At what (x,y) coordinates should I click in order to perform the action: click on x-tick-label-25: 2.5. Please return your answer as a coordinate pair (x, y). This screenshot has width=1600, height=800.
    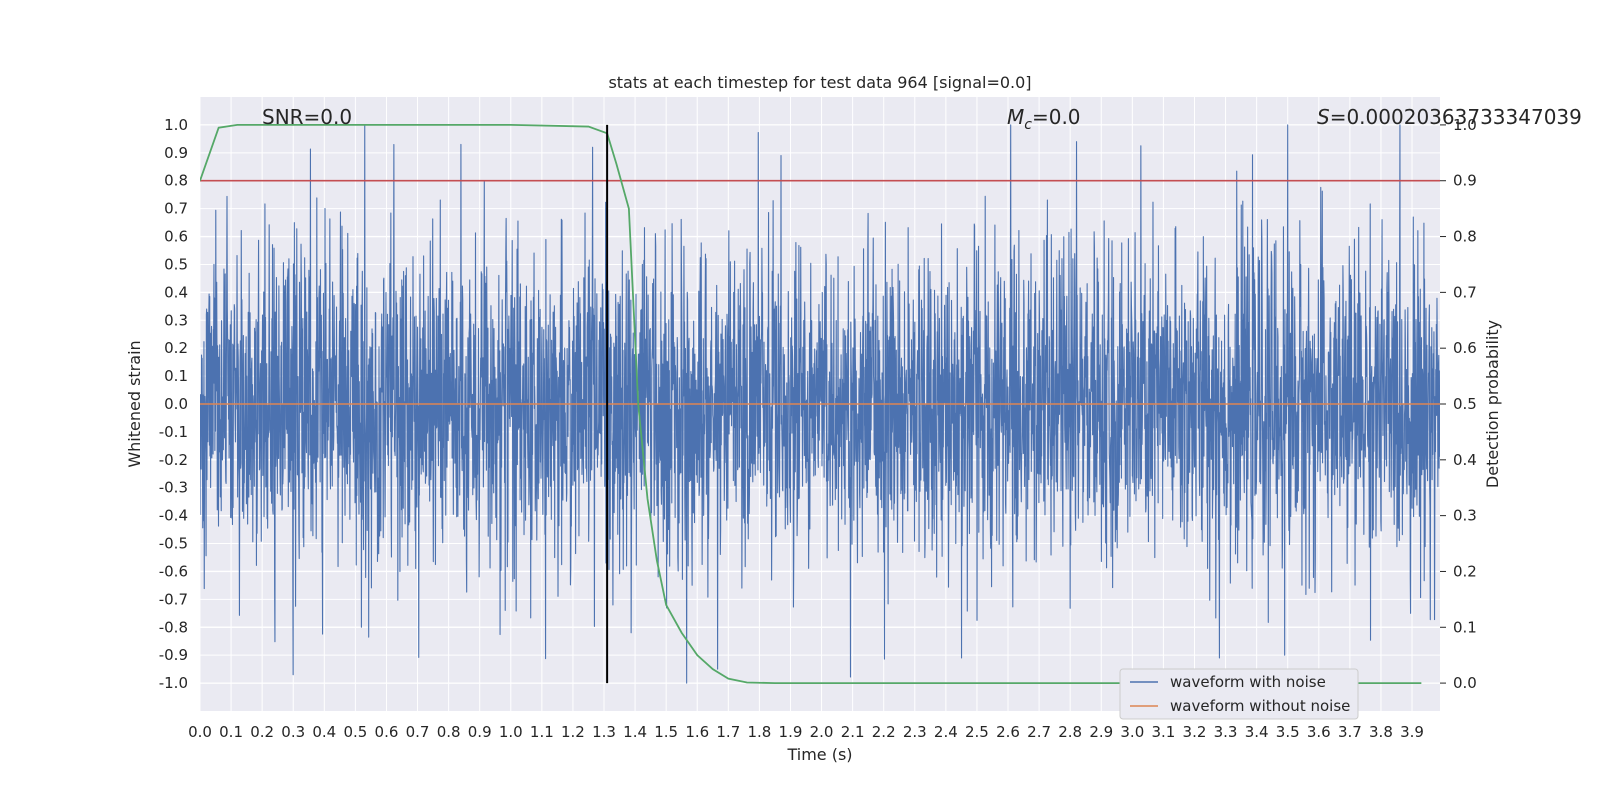
    Looking at the image, I should click on (977, 732).